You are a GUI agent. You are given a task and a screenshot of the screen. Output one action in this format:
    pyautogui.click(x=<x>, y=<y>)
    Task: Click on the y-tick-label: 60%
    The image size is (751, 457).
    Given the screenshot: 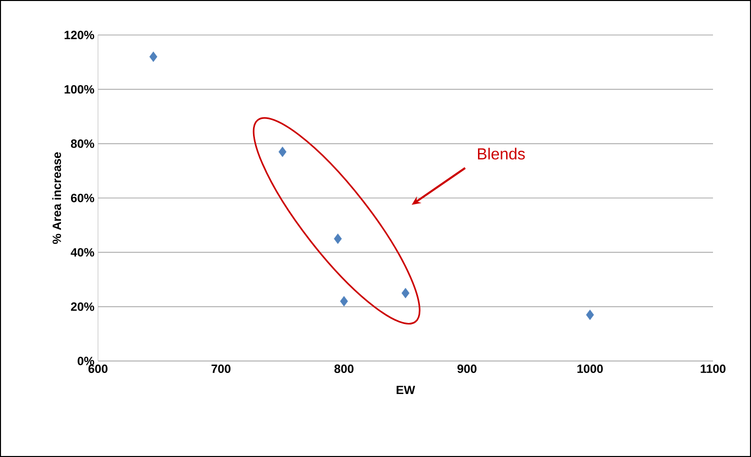 What is the action you would take?
    pyautogui.click(x=82, y=198)
    